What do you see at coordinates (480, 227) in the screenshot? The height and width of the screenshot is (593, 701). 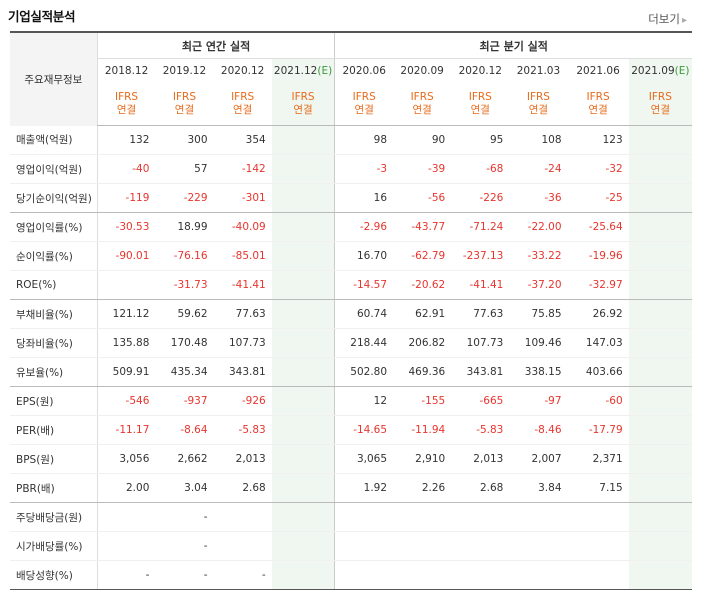 I see `table-cell: -71.24` at bounding box center [480, 227].